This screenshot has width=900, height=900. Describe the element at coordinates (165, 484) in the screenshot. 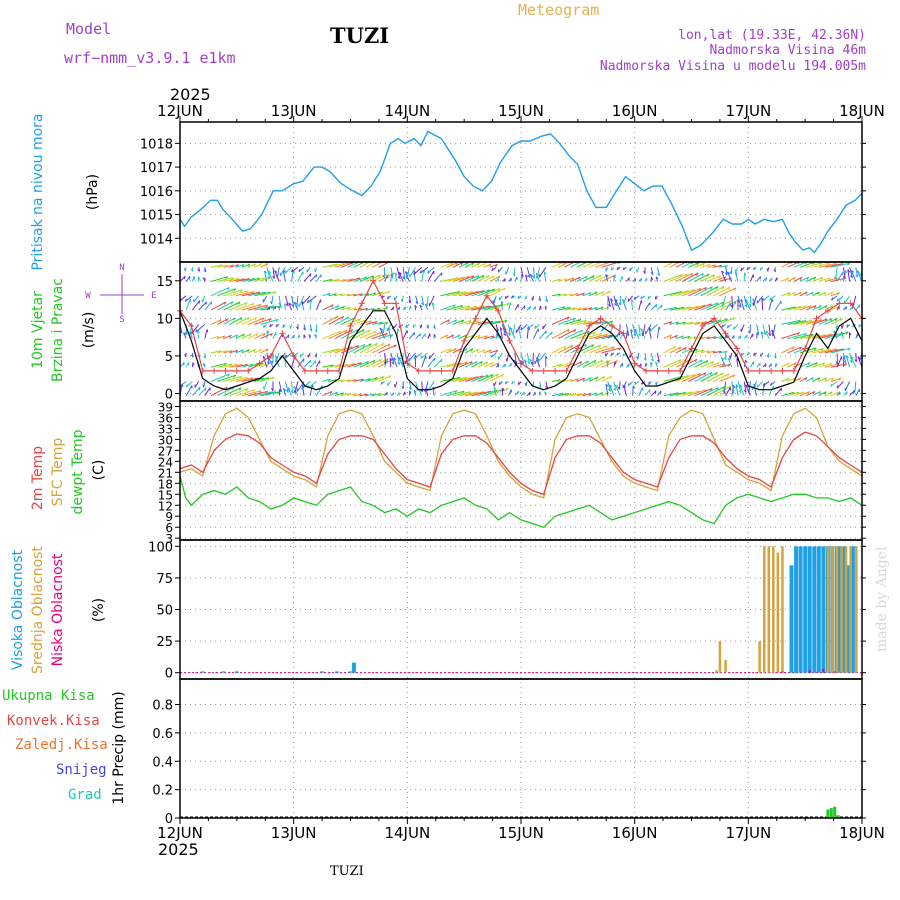

I see `y-tick-label: 18` at that location.